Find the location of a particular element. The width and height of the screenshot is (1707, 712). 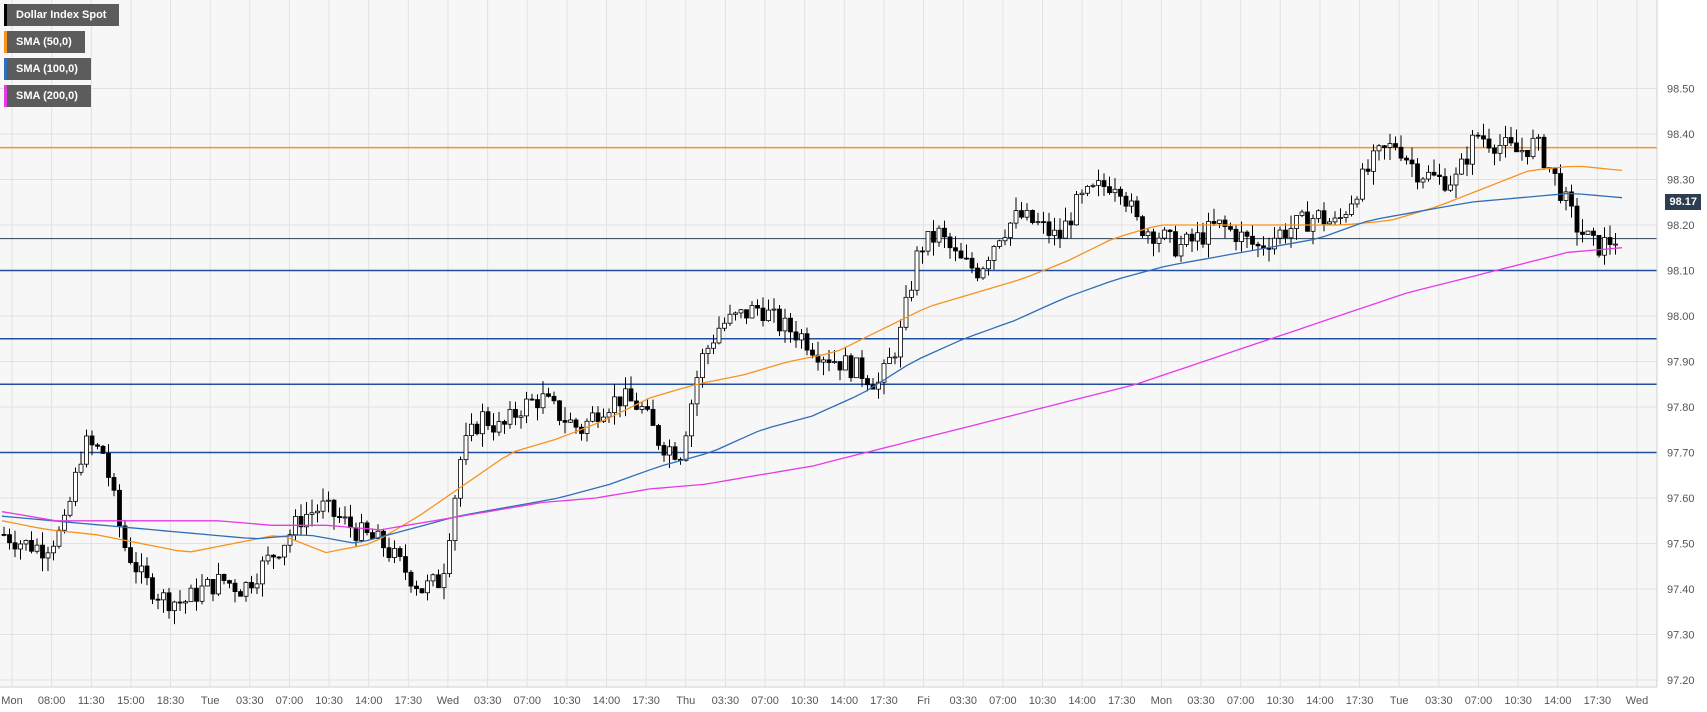

x-tick-label: 17:30 is located at coordinates (409, 701).